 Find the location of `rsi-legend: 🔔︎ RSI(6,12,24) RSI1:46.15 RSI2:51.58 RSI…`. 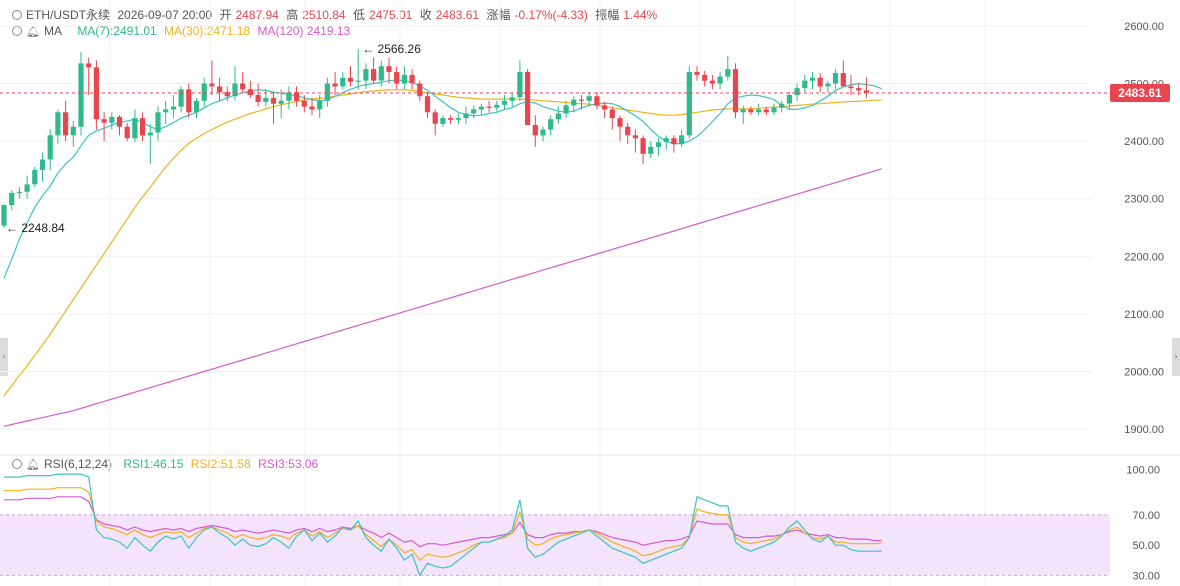

rsi-legend: 🔔︎ RSI(6,12,24) RSI1:46.15 RSI2:51.58 RSI… is located at coordinates (167, 464).